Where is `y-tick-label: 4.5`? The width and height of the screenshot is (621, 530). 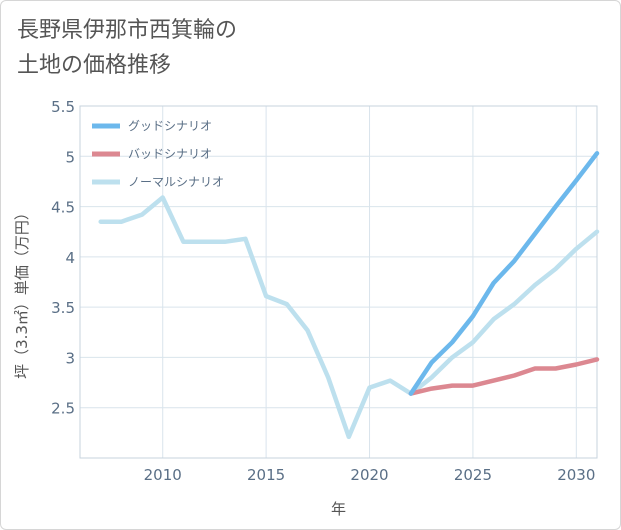 y-tick-label: 4.5 is located at coordinates (63, 208).